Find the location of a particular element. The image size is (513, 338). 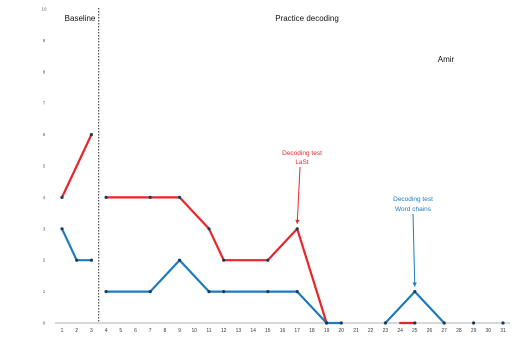

x-tick-label: 21 is located at coordinates (356, 331).